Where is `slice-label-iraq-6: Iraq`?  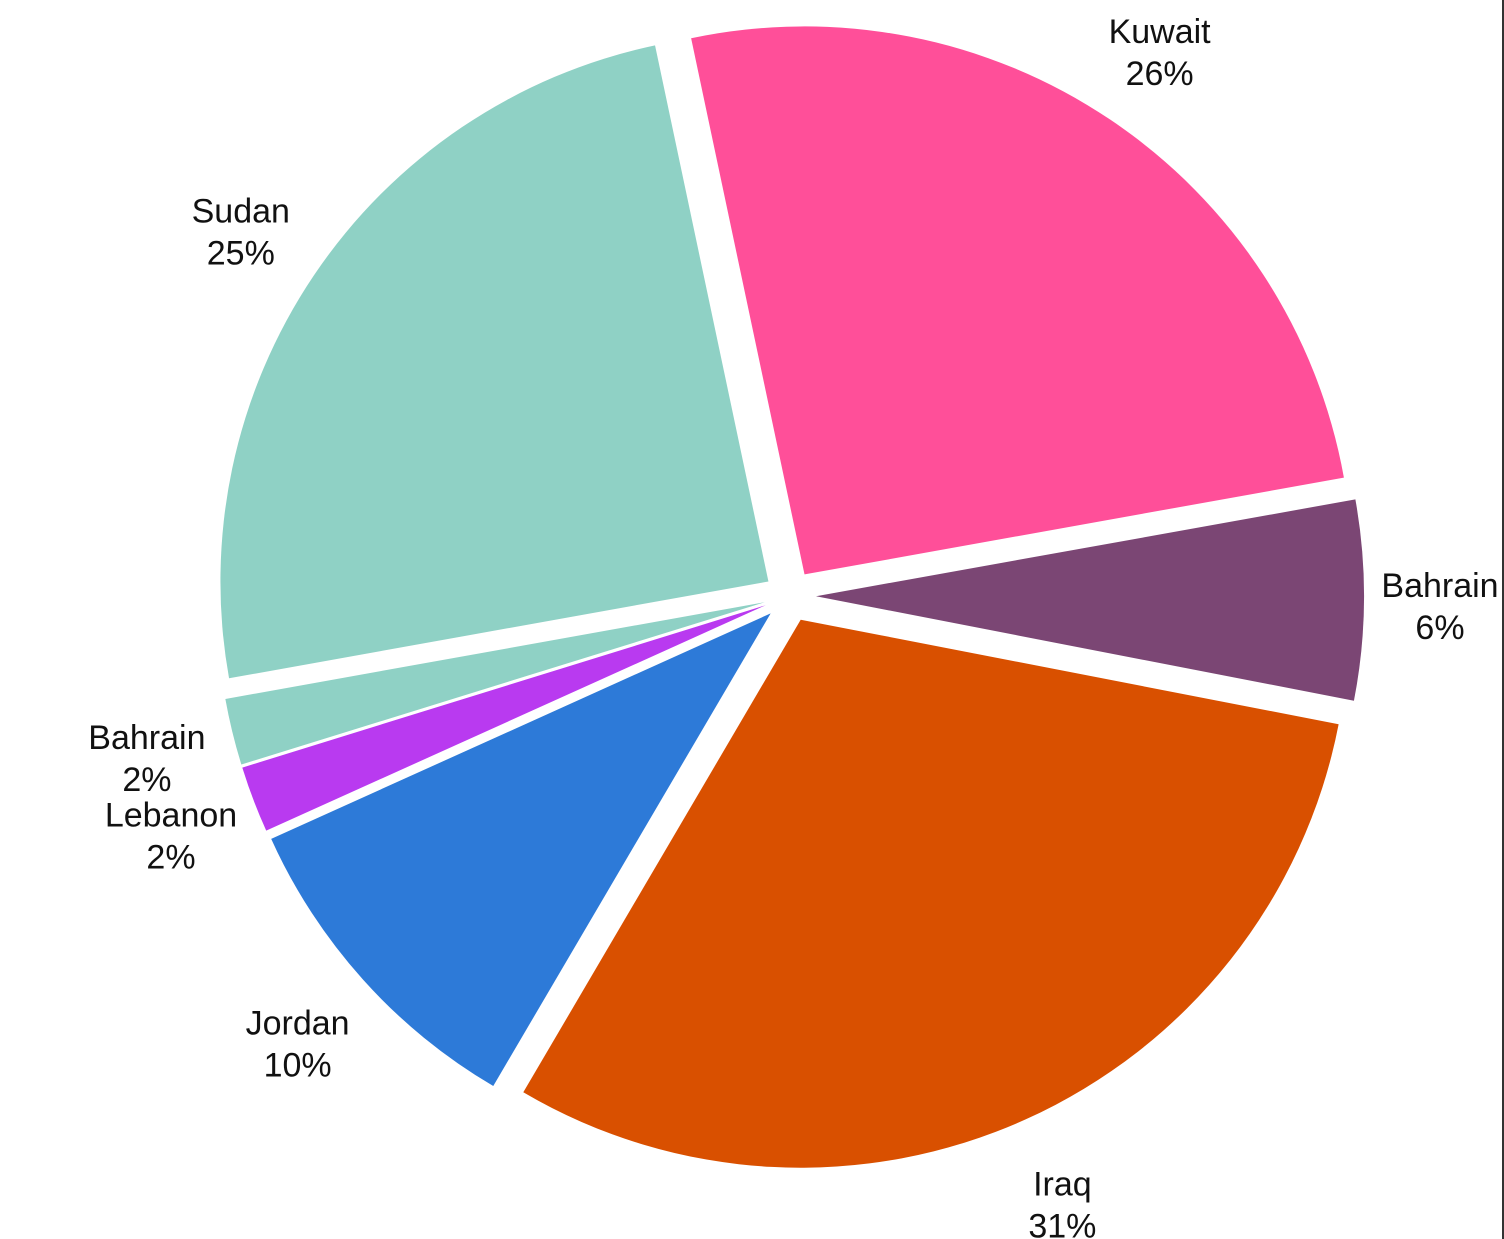 slice-label-iraq-6: Iraq is located at coordinates (1062, 1184).